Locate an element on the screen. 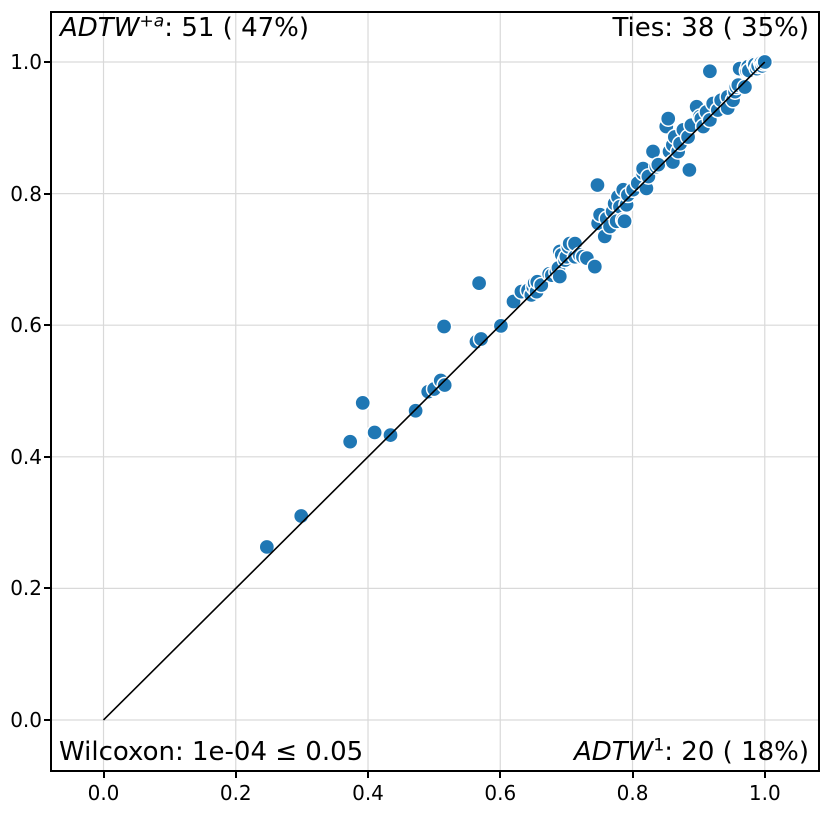 The height and width of the screenshot is (814, 830). annotation-ties-top-right: Ties: 38 ( 35%) is located at coordinates (710, 28).